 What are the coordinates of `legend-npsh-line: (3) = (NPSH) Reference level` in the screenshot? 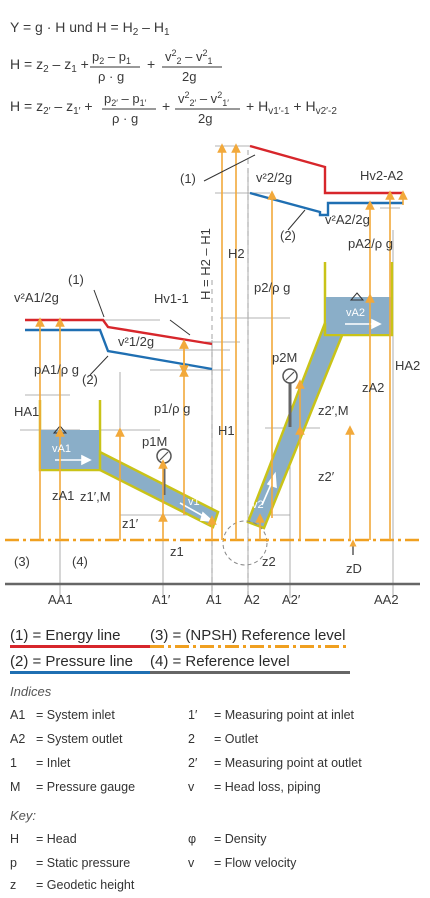 It's located at (250, 637).